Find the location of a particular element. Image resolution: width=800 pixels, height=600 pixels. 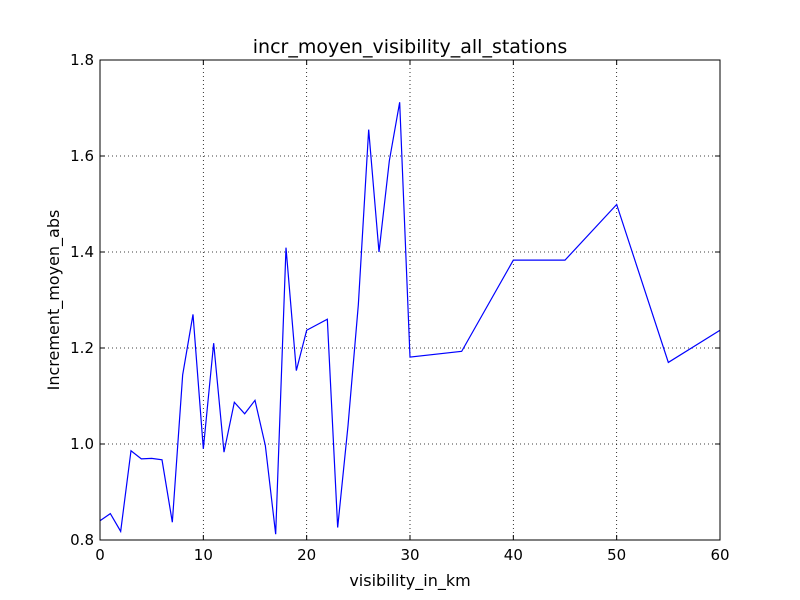

x-tick-label: 60 is located at coordinates (719, 555).